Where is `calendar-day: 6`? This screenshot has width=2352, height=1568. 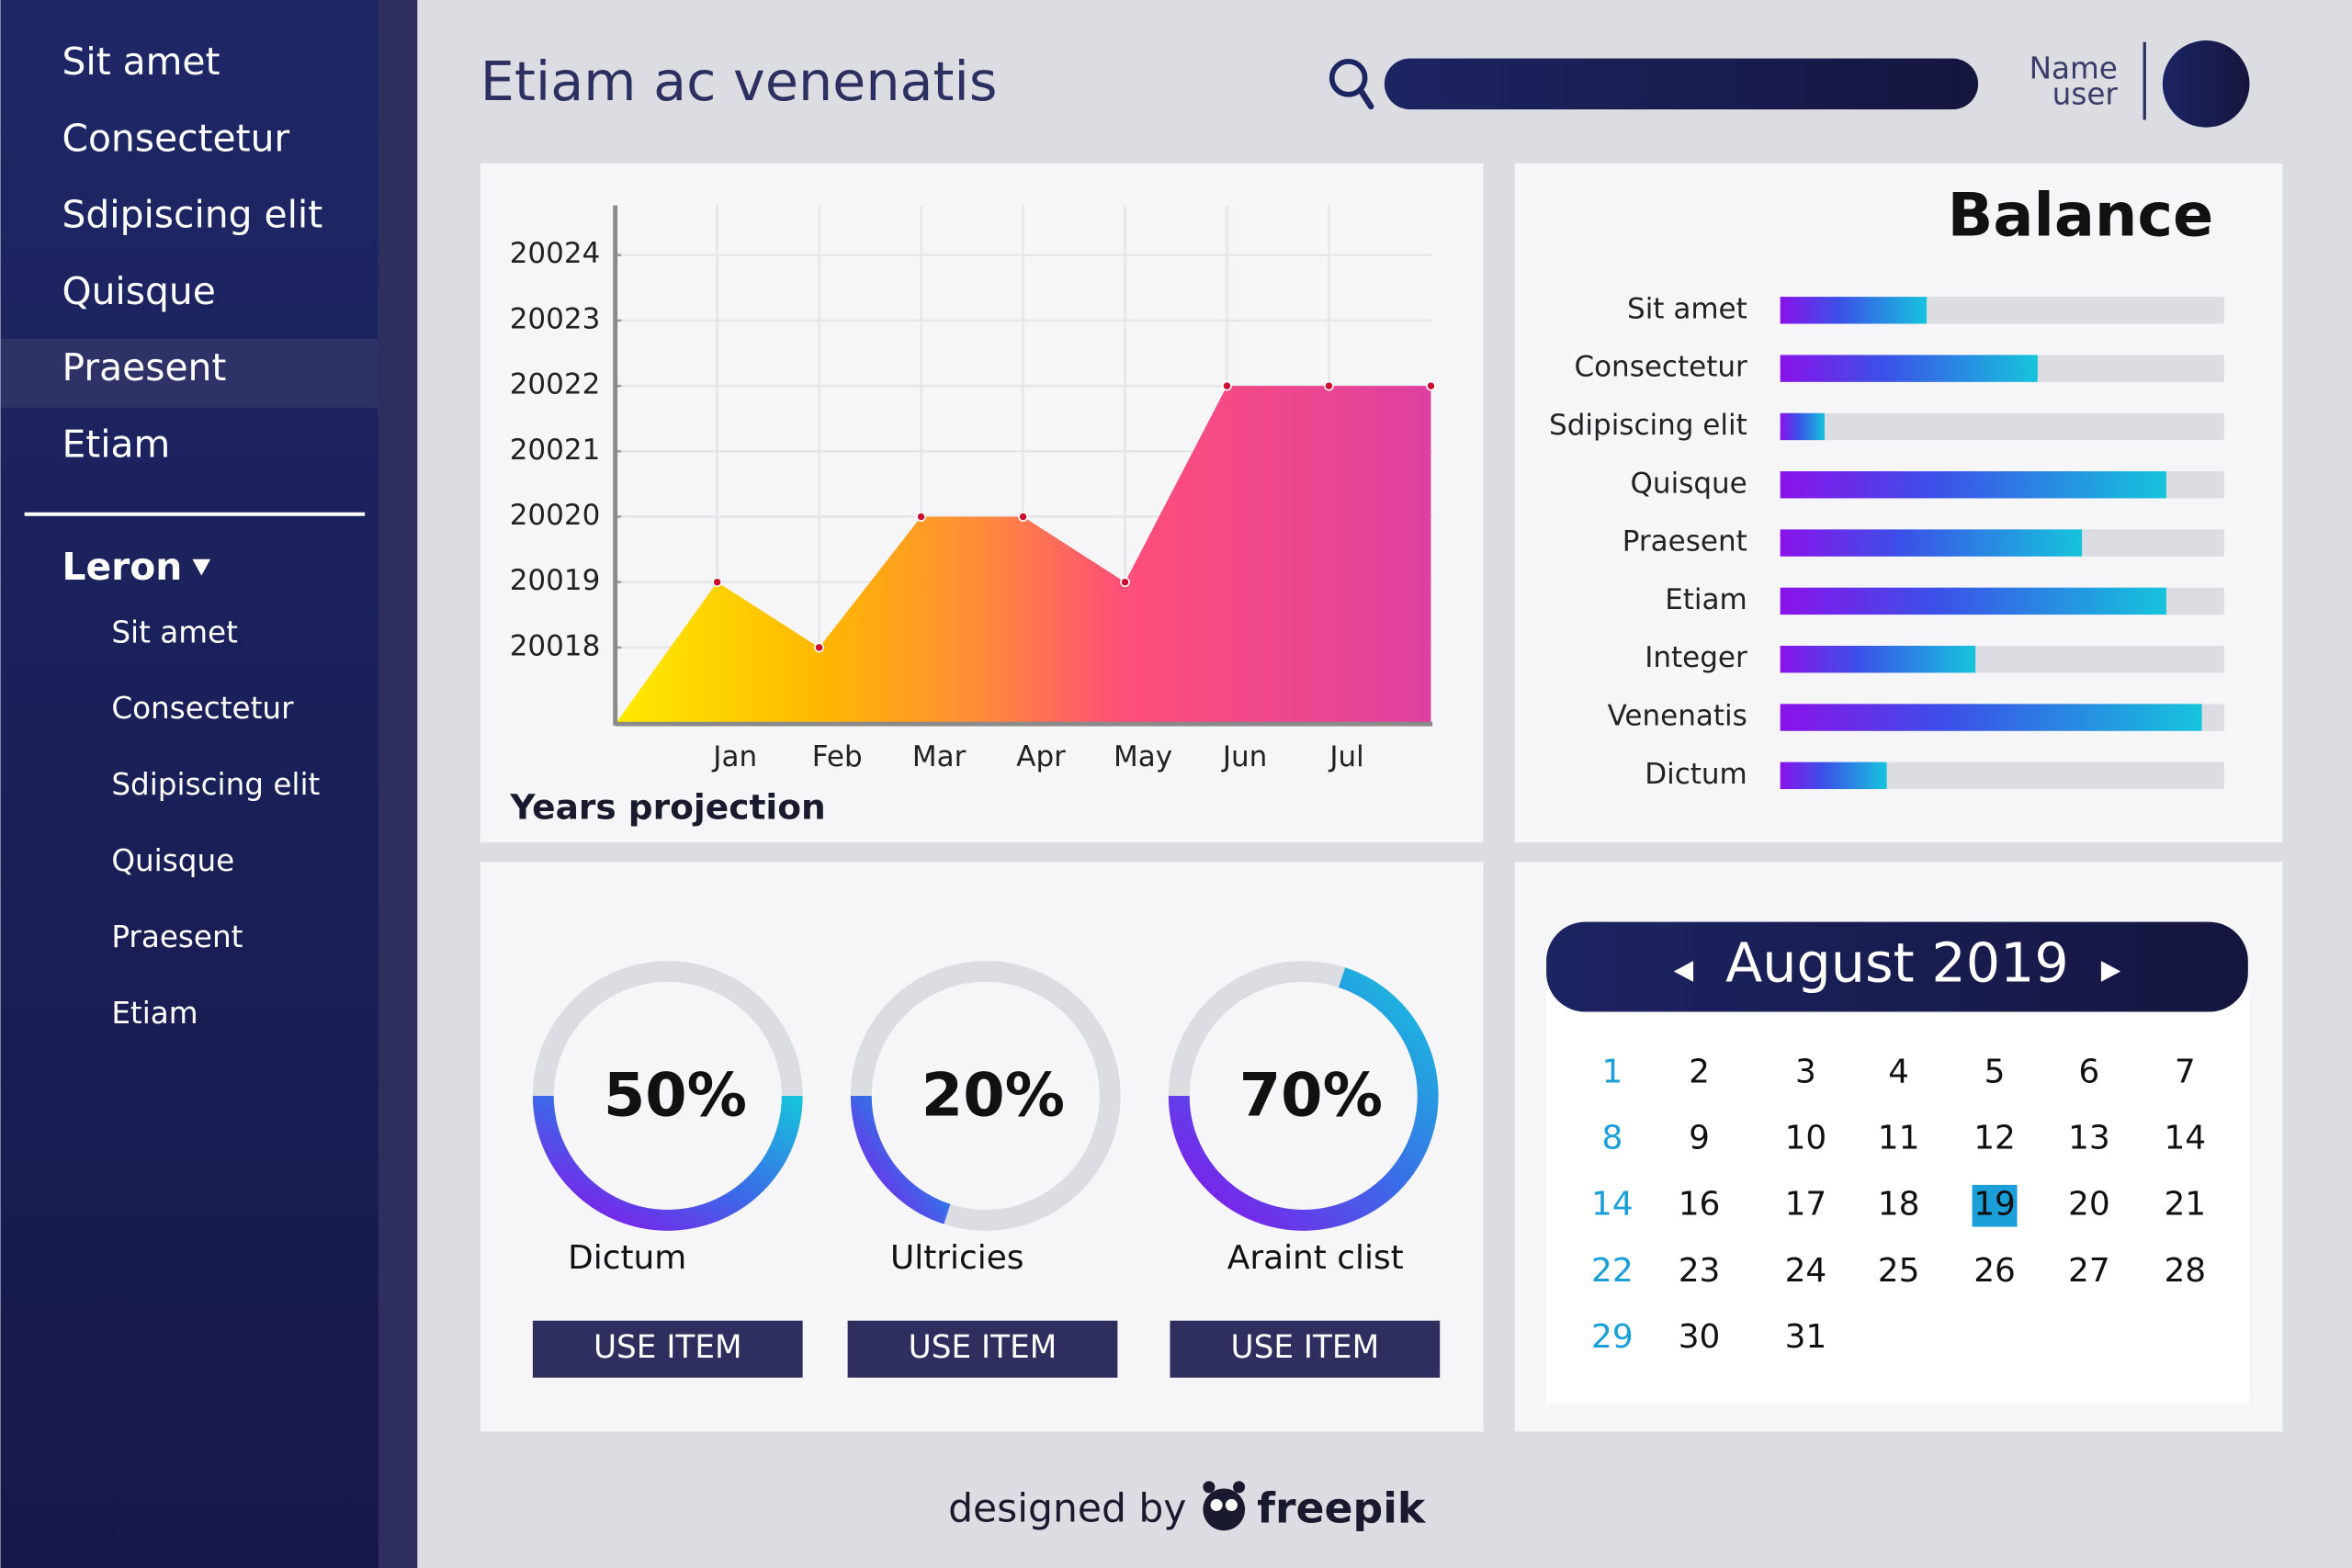
calendar-day: 6 is located at coordinates (2088, 1072).